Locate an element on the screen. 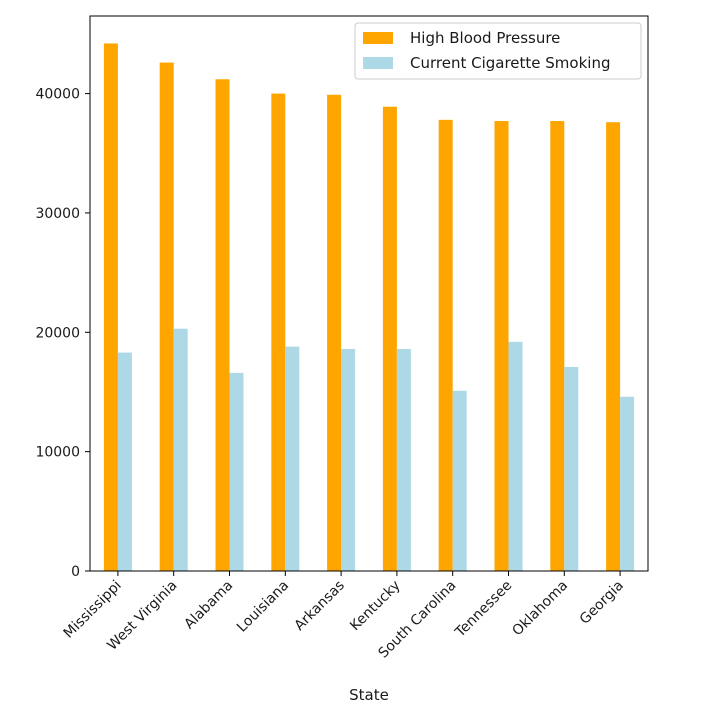 The image size is (720, 709). legend-box is located at coordinates (498, 51).